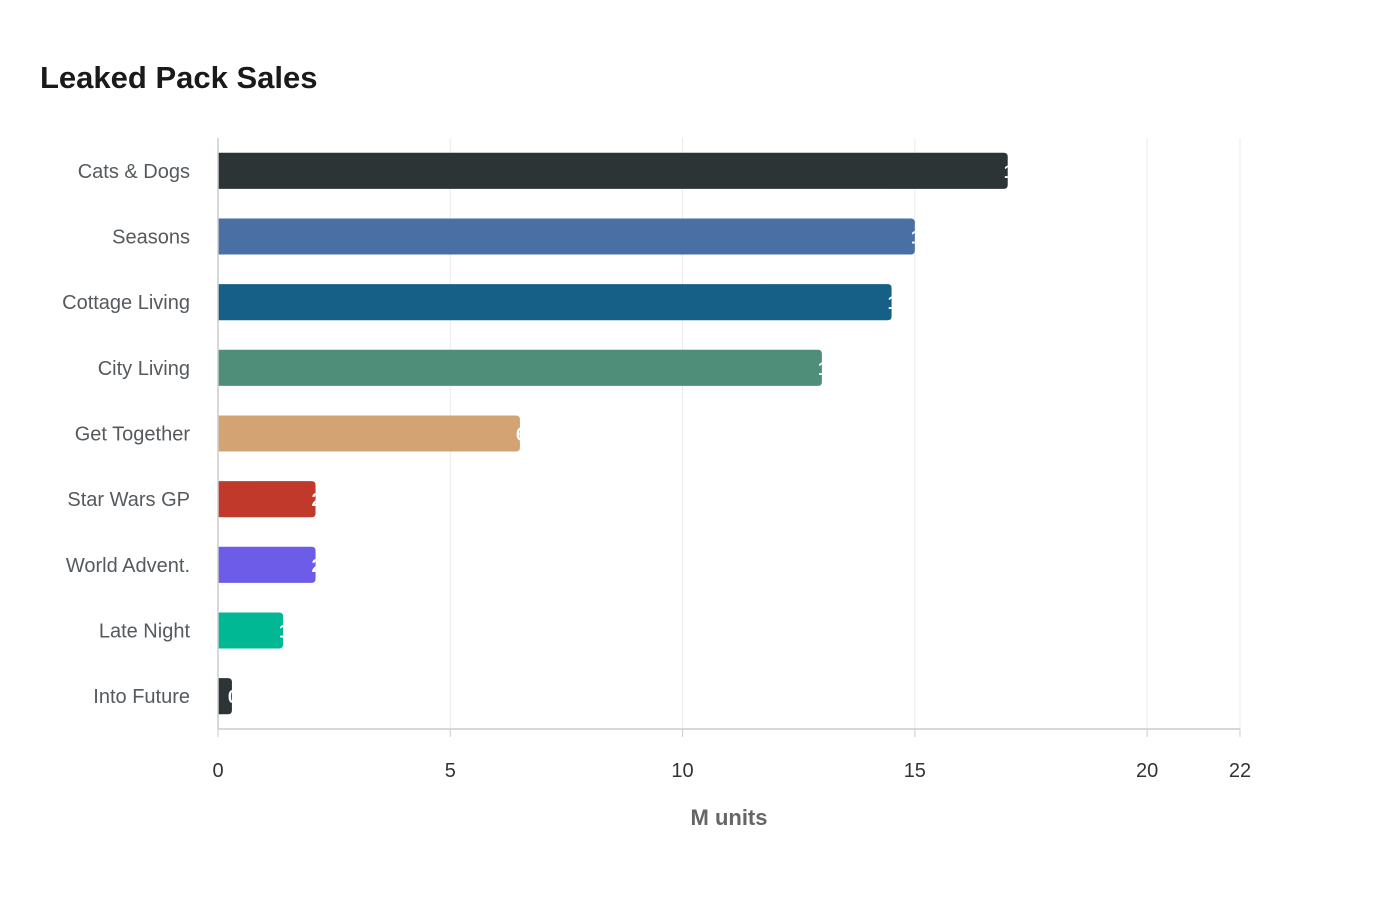  Describe the element at coordinates (145, 632) in the screenshot. I see `category-label: Late Night` at that location.